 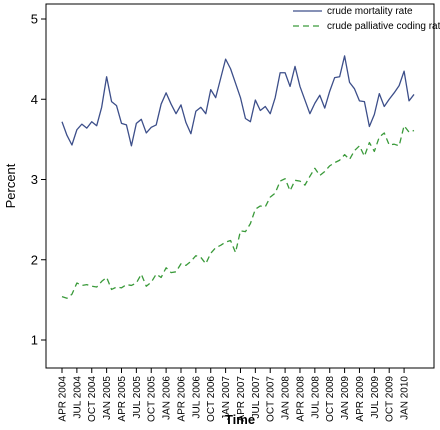 What do you see at coordinates (241, 399) in the screenshot?
I see `x-tick-label-apr-2007: APR 2007` at bounding box center [241, 399].